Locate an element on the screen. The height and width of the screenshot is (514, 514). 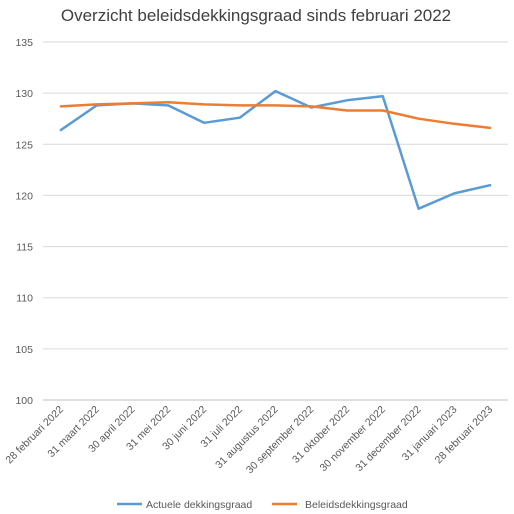
x-tick-label: 31 december 2022 is located at coordinates (388, 439).